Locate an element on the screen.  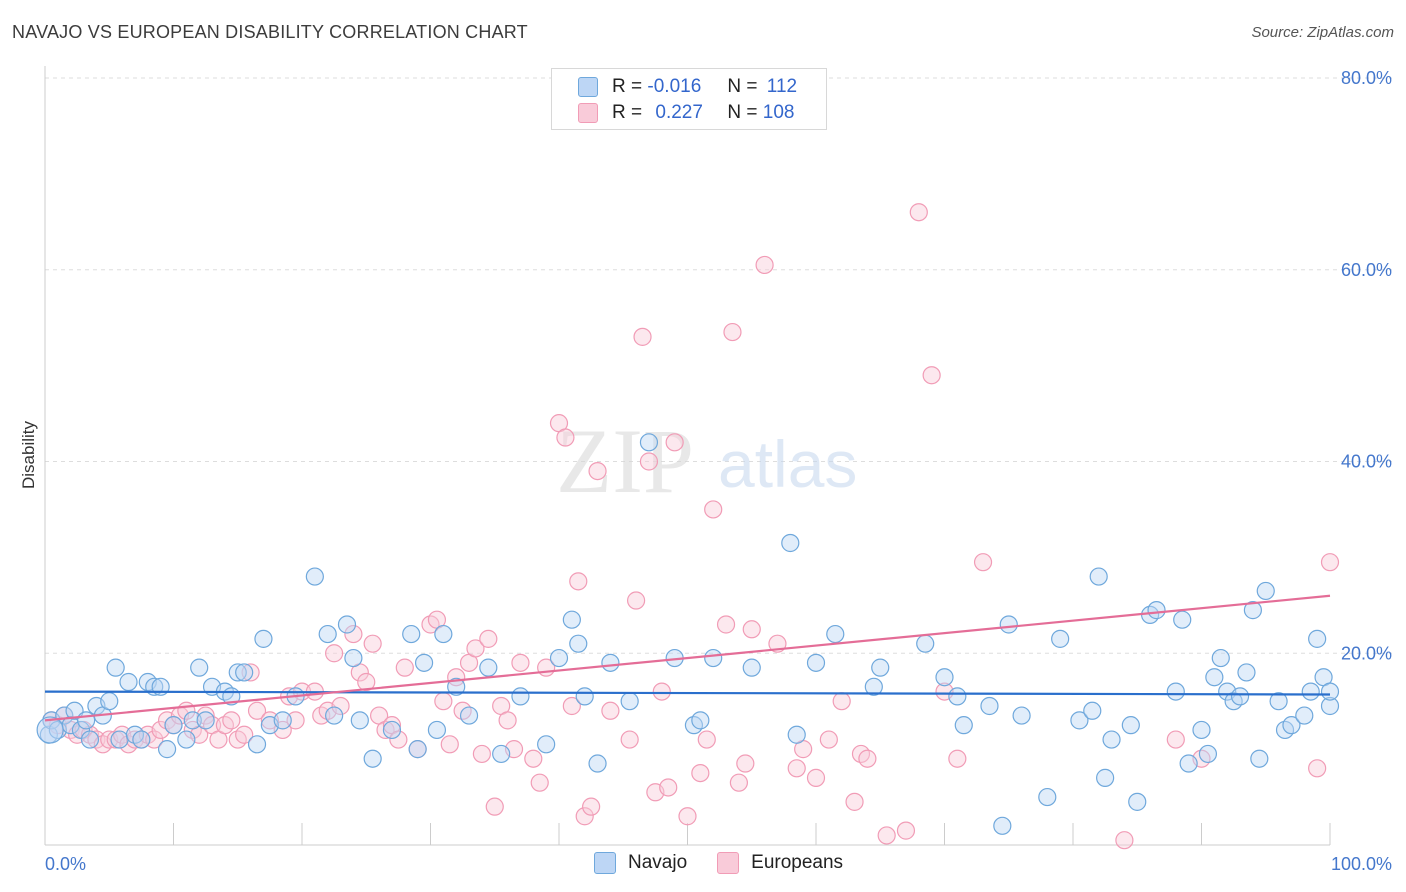
y-tick-label: 60.0% is located at coordinates (1366, 270).